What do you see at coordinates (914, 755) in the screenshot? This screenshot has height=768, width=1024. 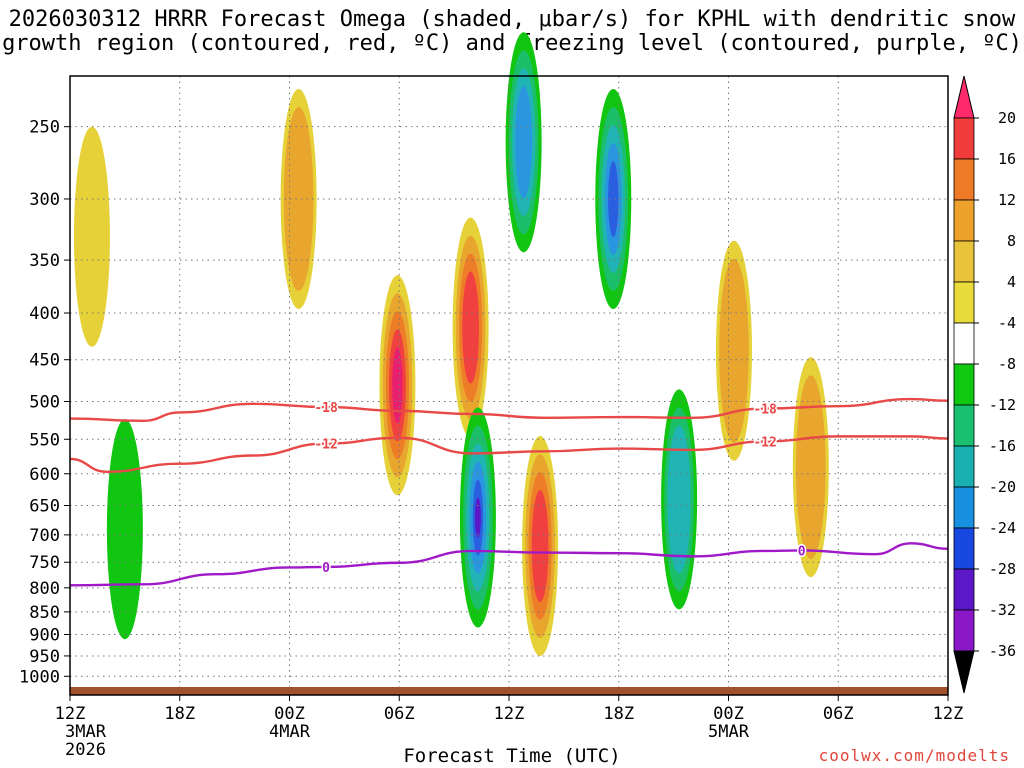 I see `credit-link: coolwx.com/modelts` at bounding box center [914, 755].